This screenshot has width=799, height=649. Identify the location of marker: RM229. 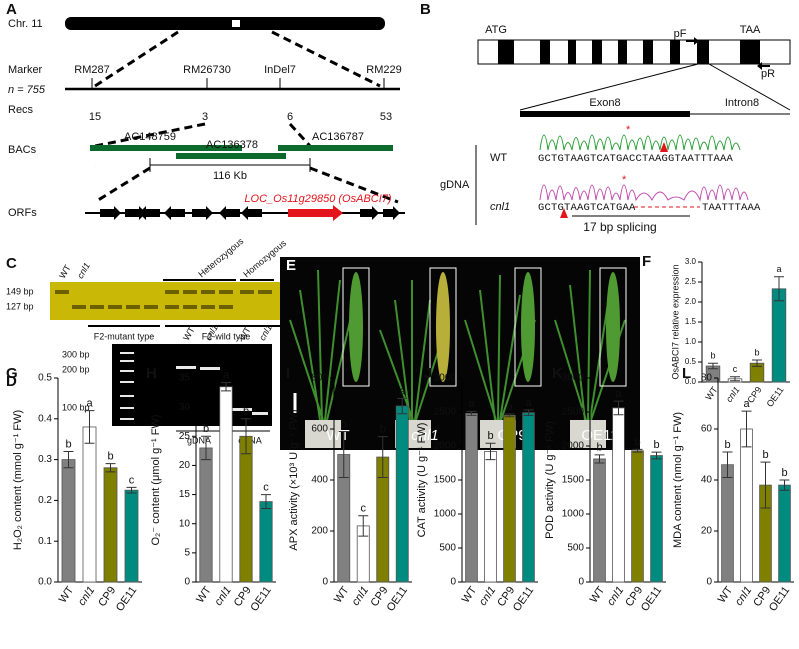
(383, 70).